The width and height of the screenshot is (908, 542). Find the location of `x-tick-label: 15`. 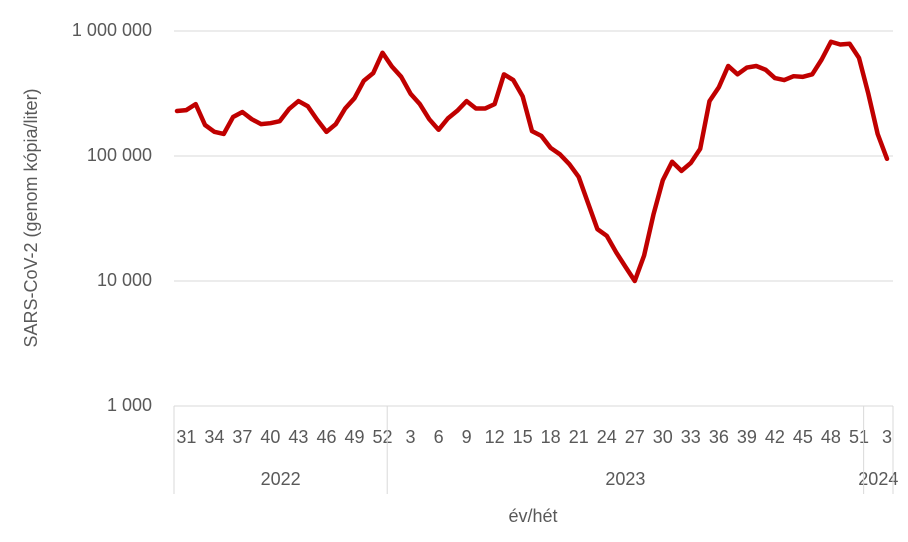

x-tick-label: 15 is located at coordinates (523, 437).